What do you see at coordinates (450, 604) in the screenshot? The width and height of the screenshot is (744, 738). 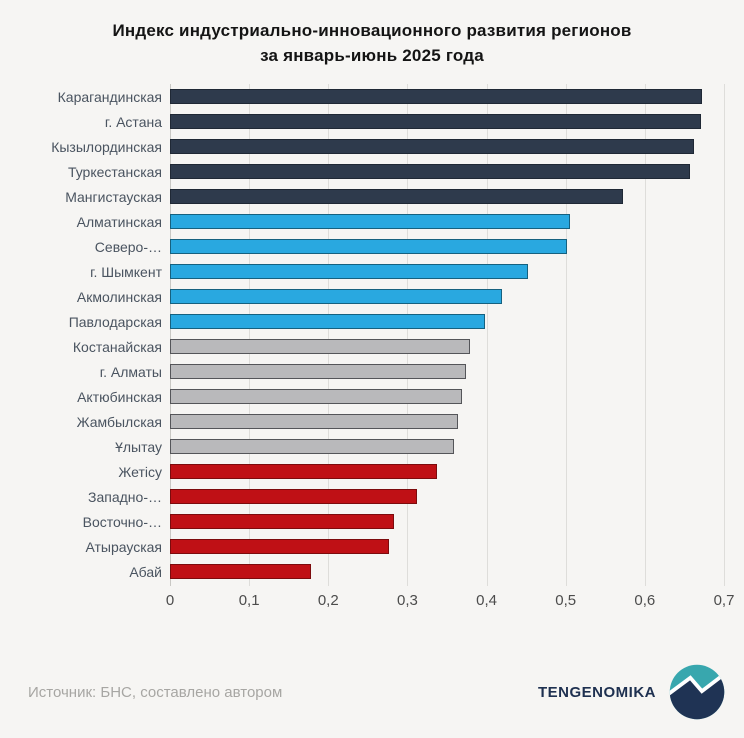 I see `x-axis: 0 0,1 0,2 0,3 0,4 0,5 0,6 0,7` at bounding box center [450, 604].